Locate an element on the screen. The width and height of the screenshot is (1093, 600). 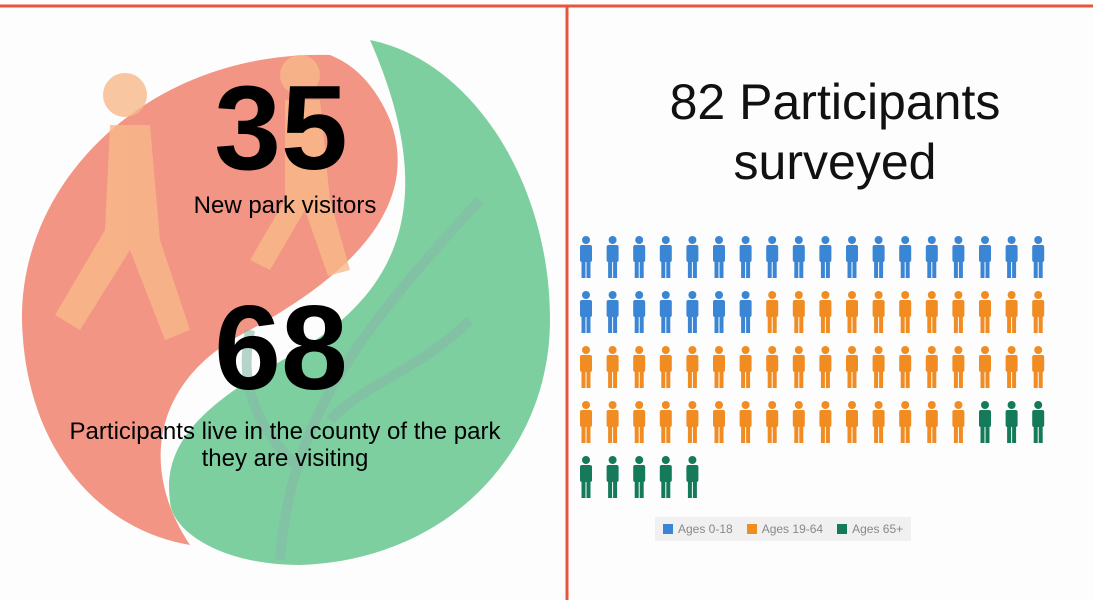
legend: Ages 0-18 Ages 19-64 Ages 65+ is located at coordinates (783, 529).